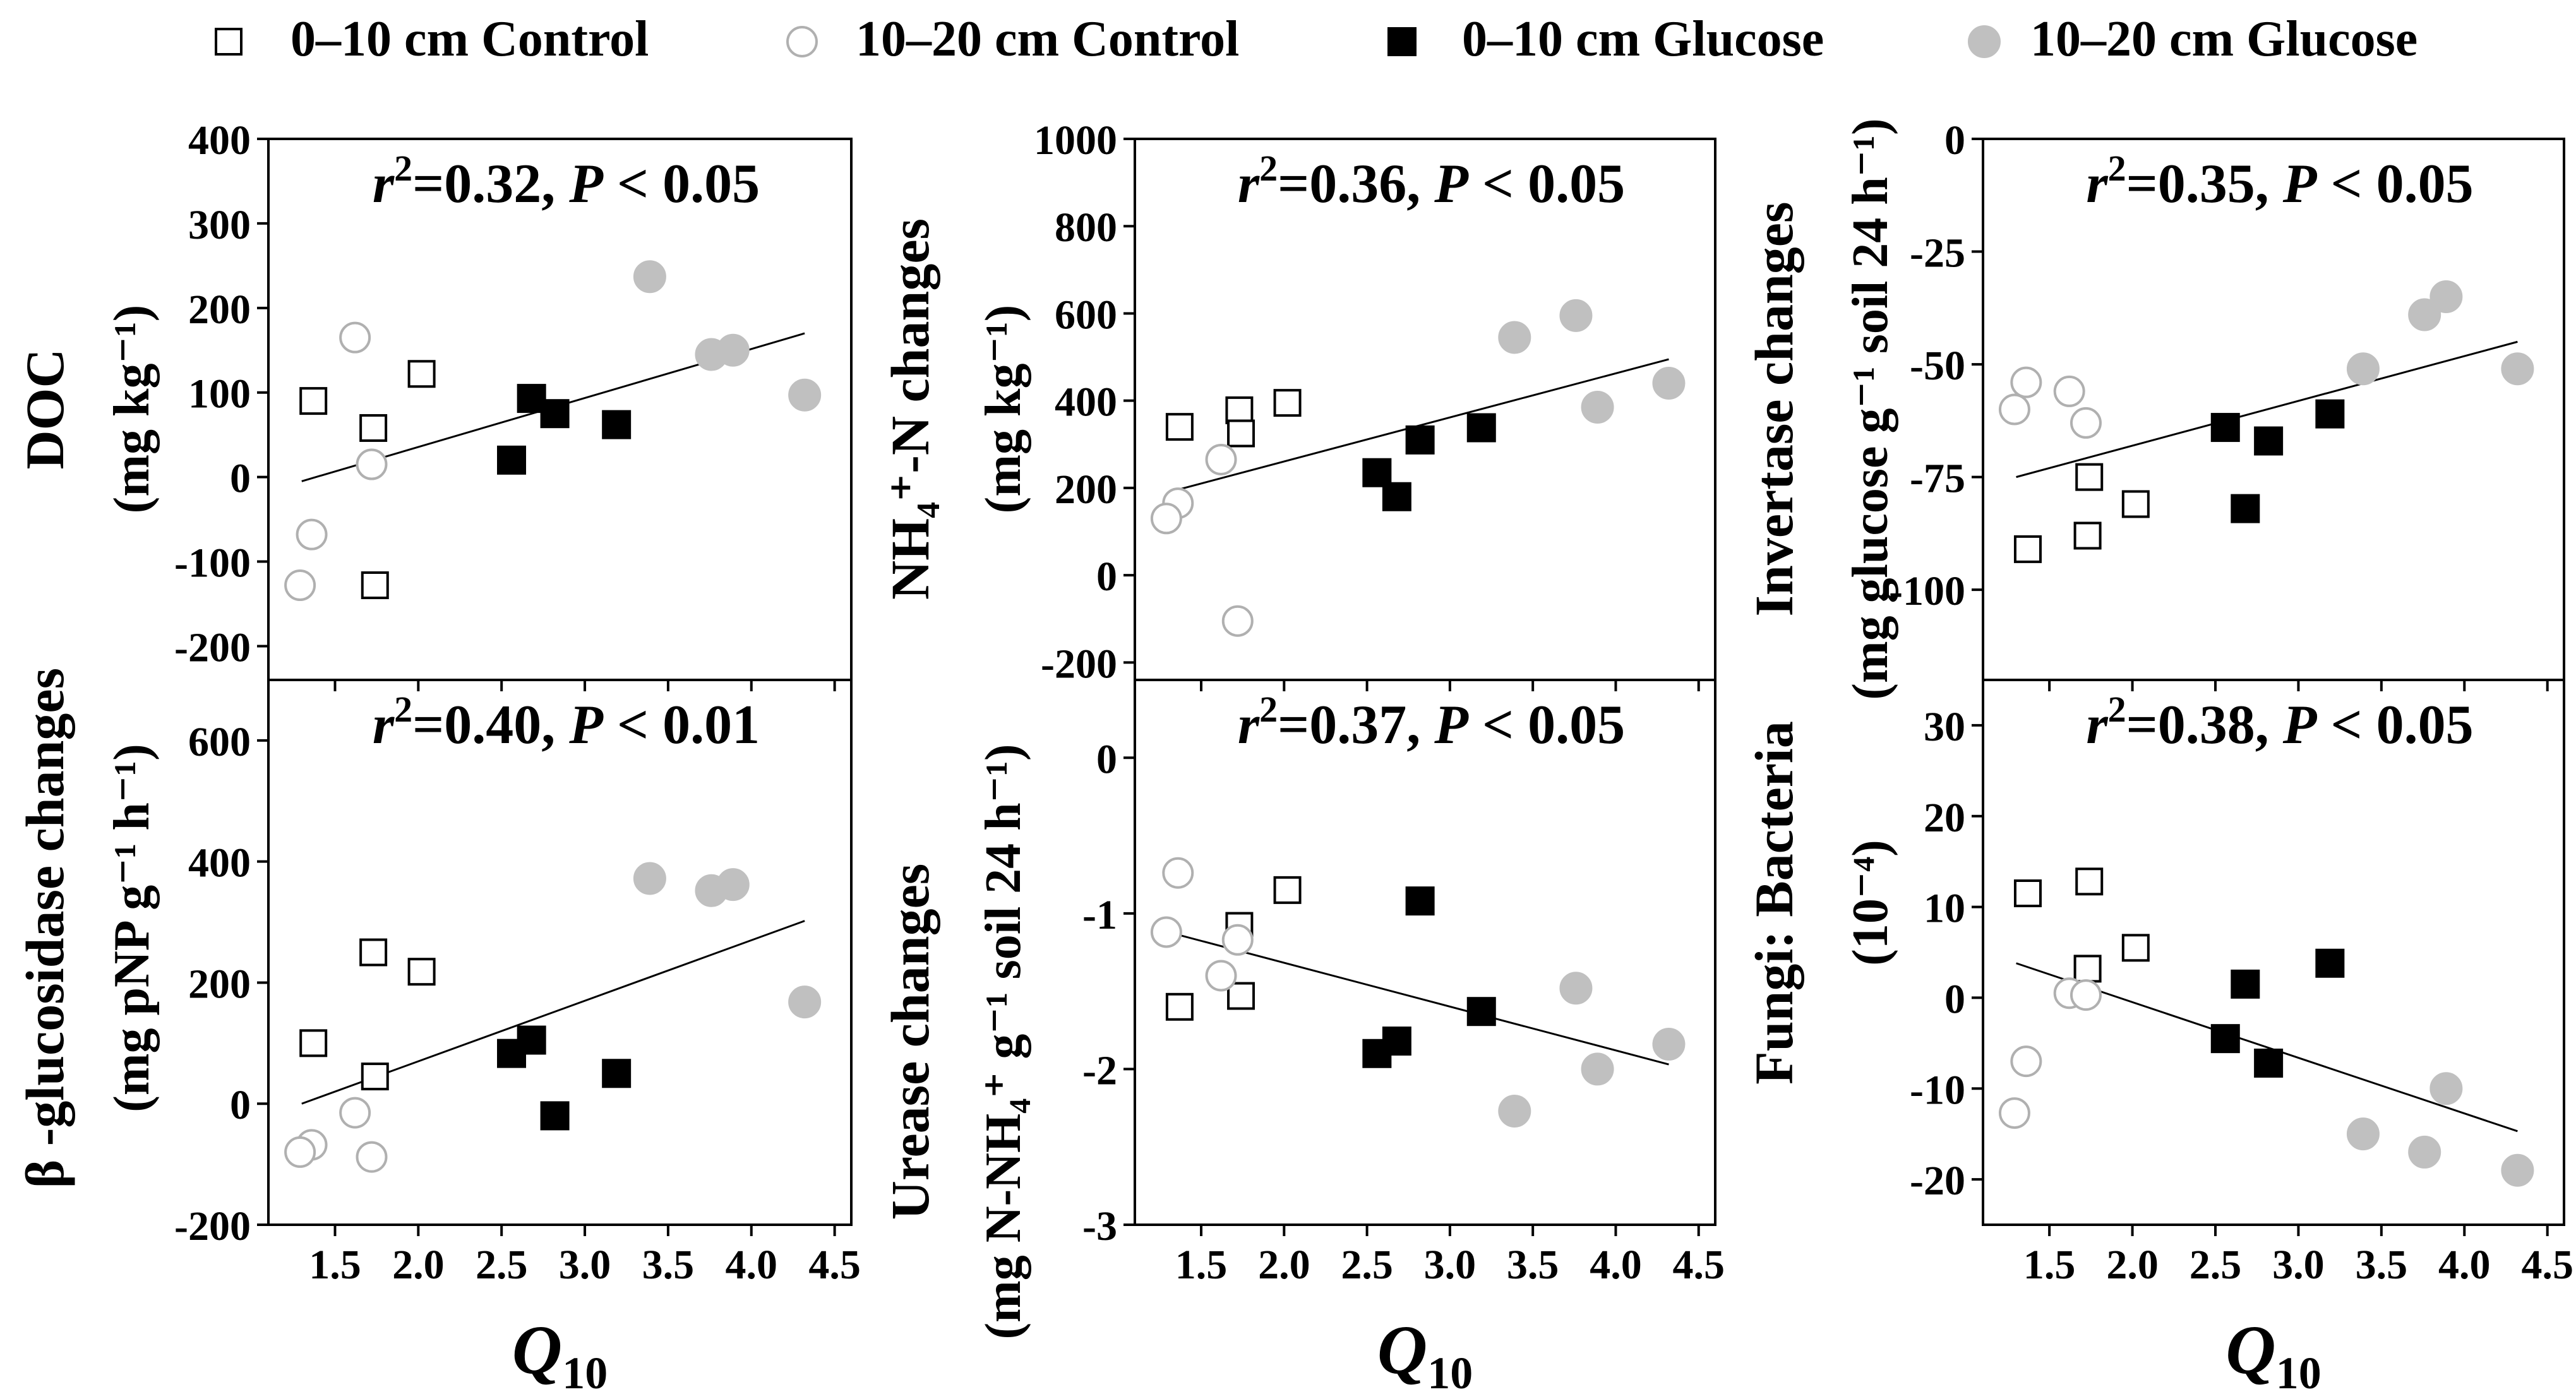  What do you see at coordinates (2382, 1265) in the screenshot?
I see `x-tick-label: 3.5` at bounding box center [2382, 1265].